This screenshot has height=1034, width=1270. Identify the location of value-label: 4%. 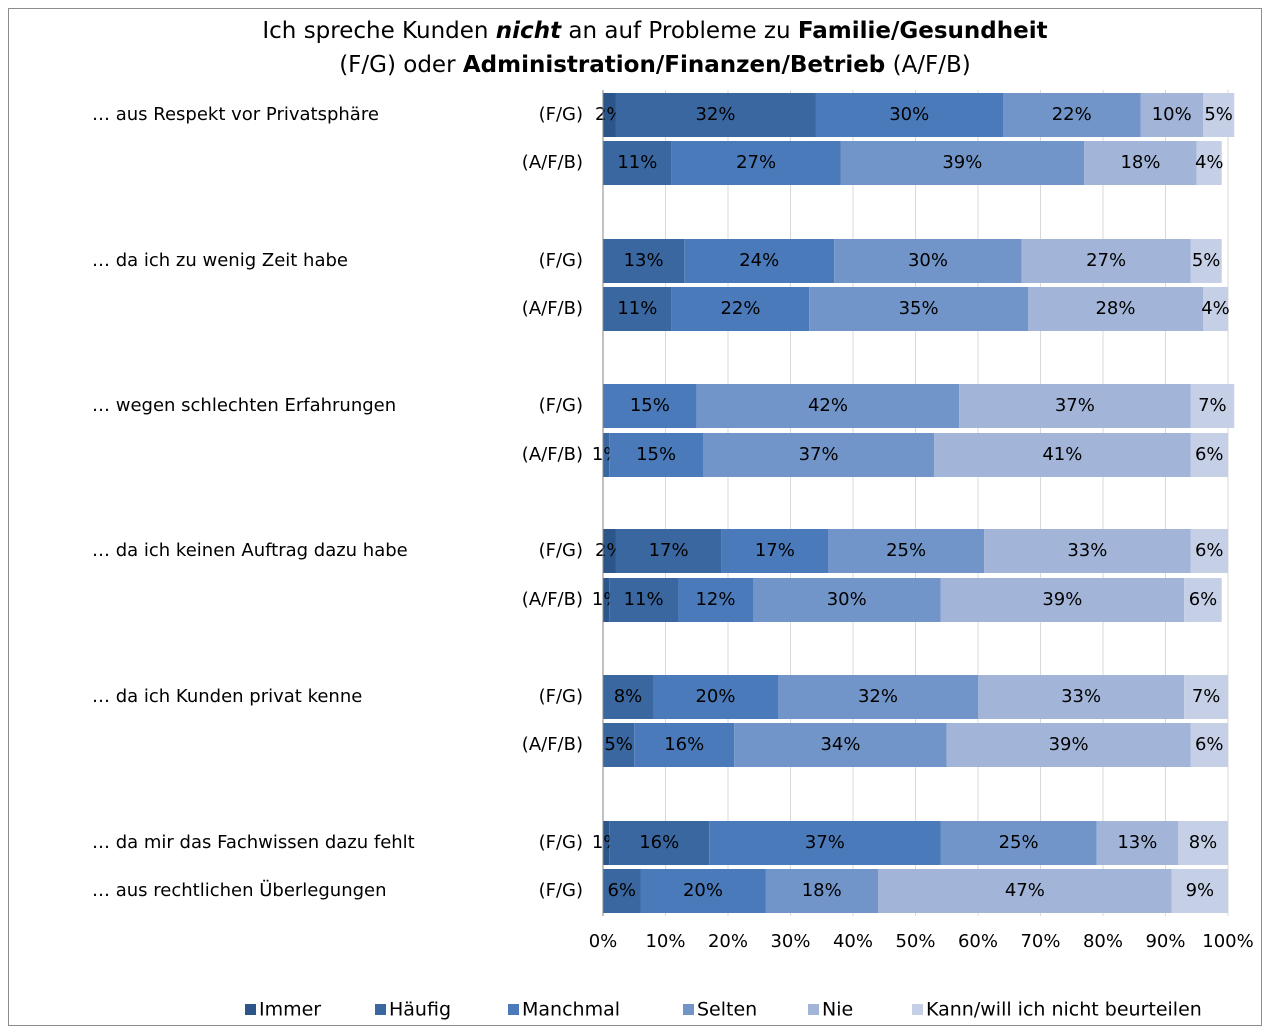
(1215, 308).